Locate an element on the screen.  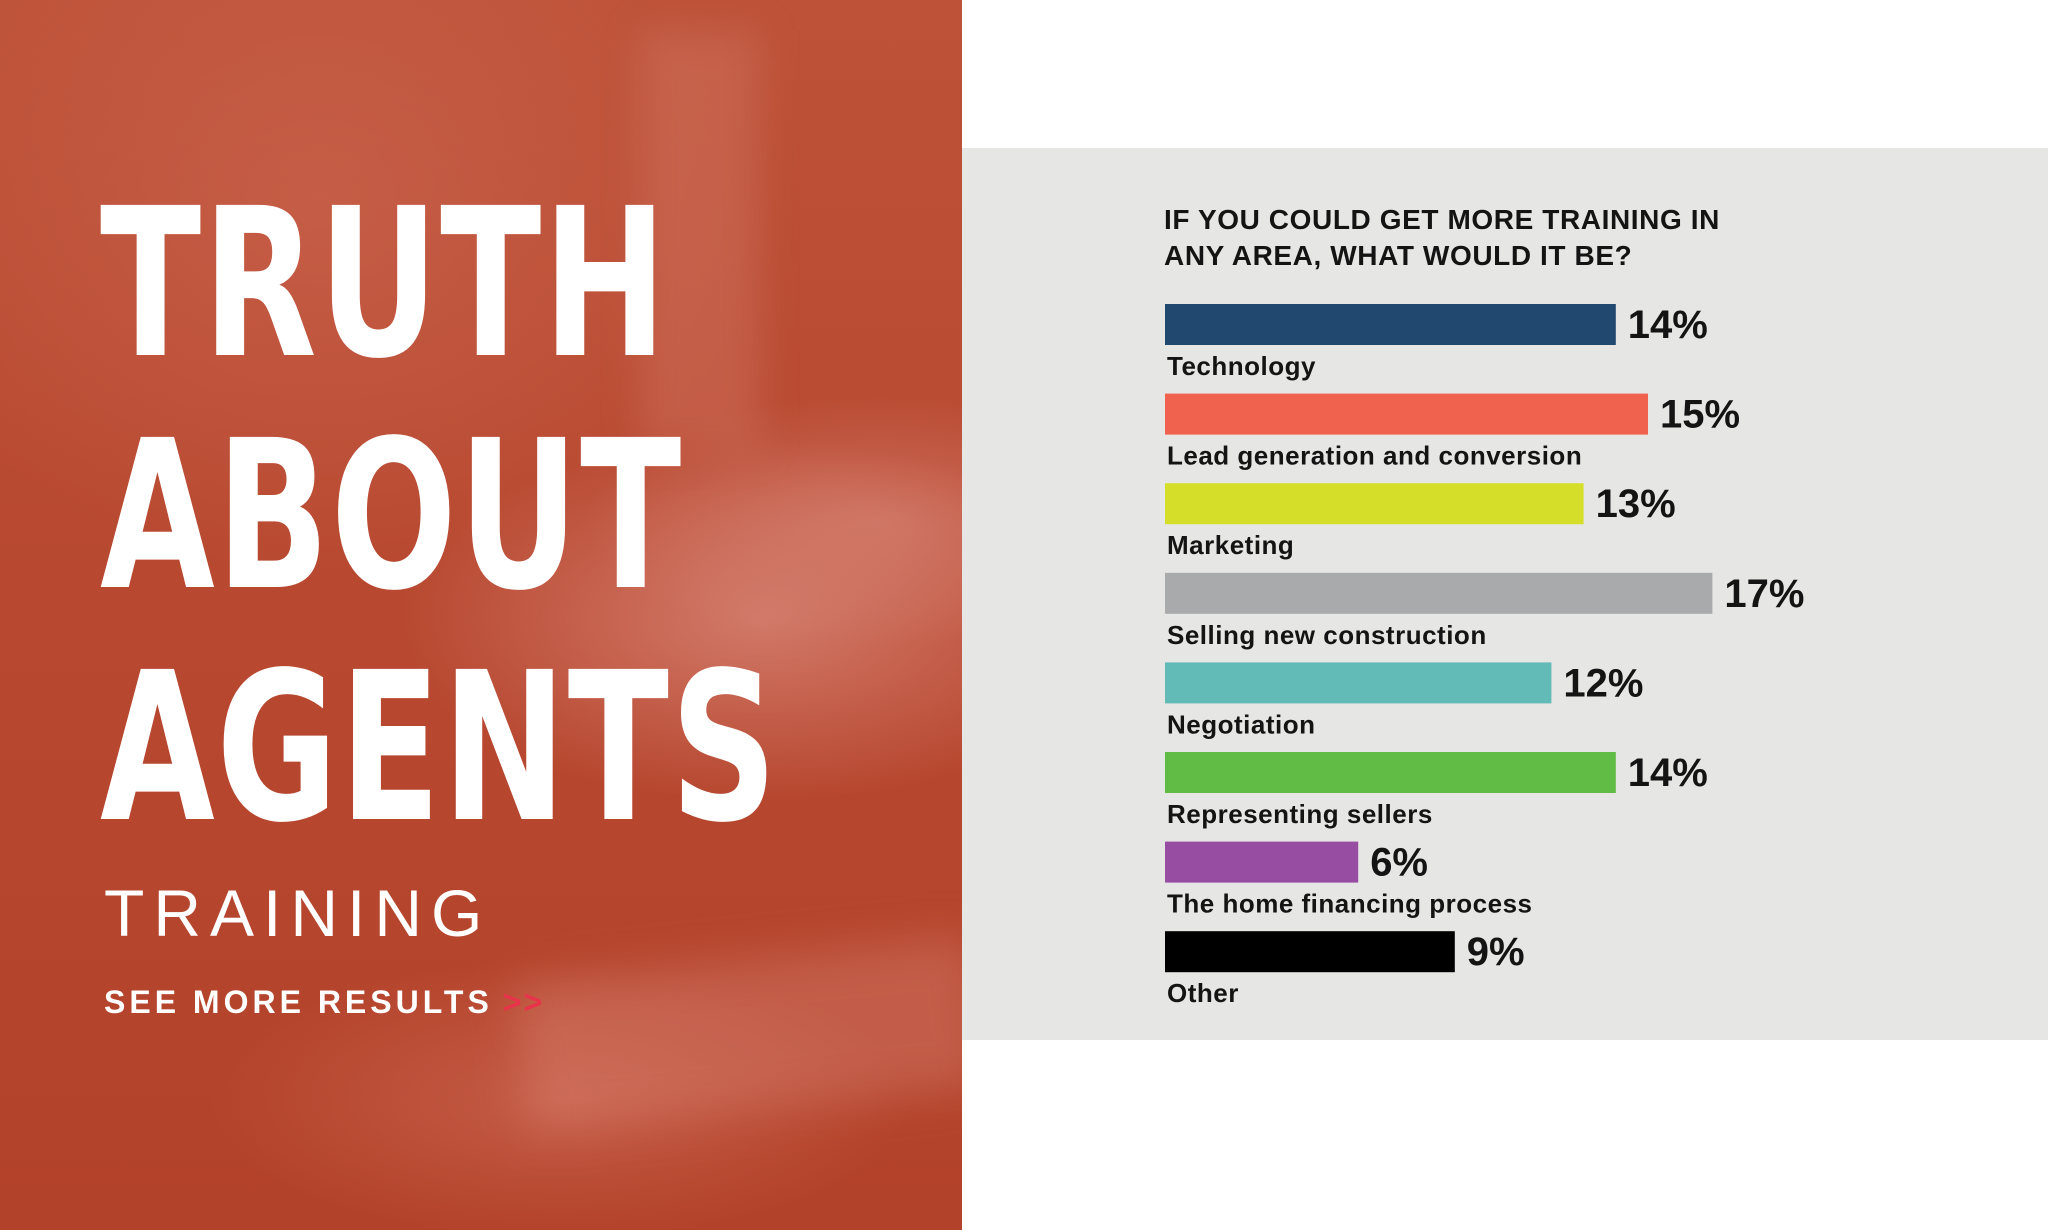
hero-background-highlight is located at coordinates (700, 240).